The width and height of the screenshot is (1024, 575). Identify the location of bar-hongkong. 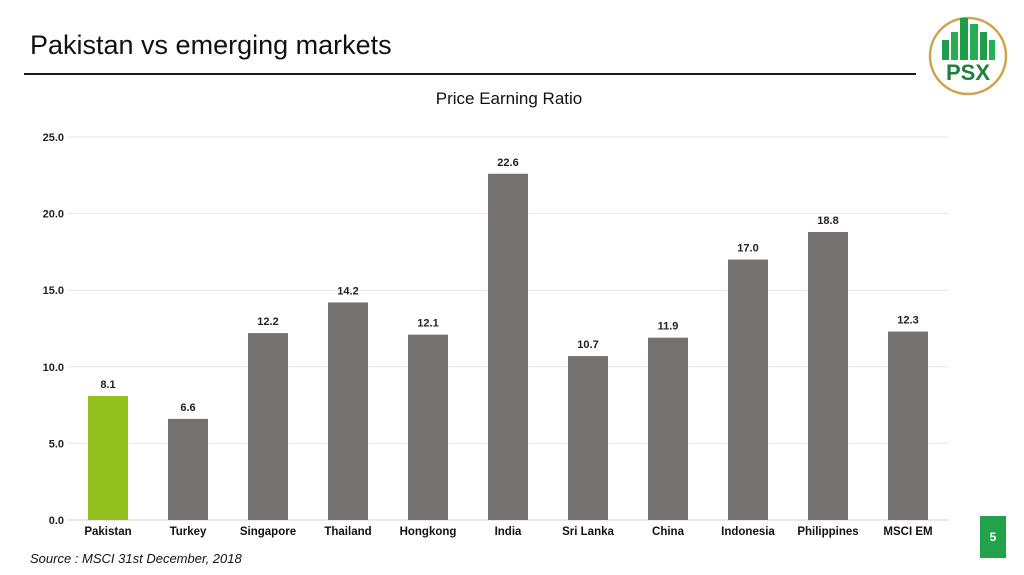
(428, 427).